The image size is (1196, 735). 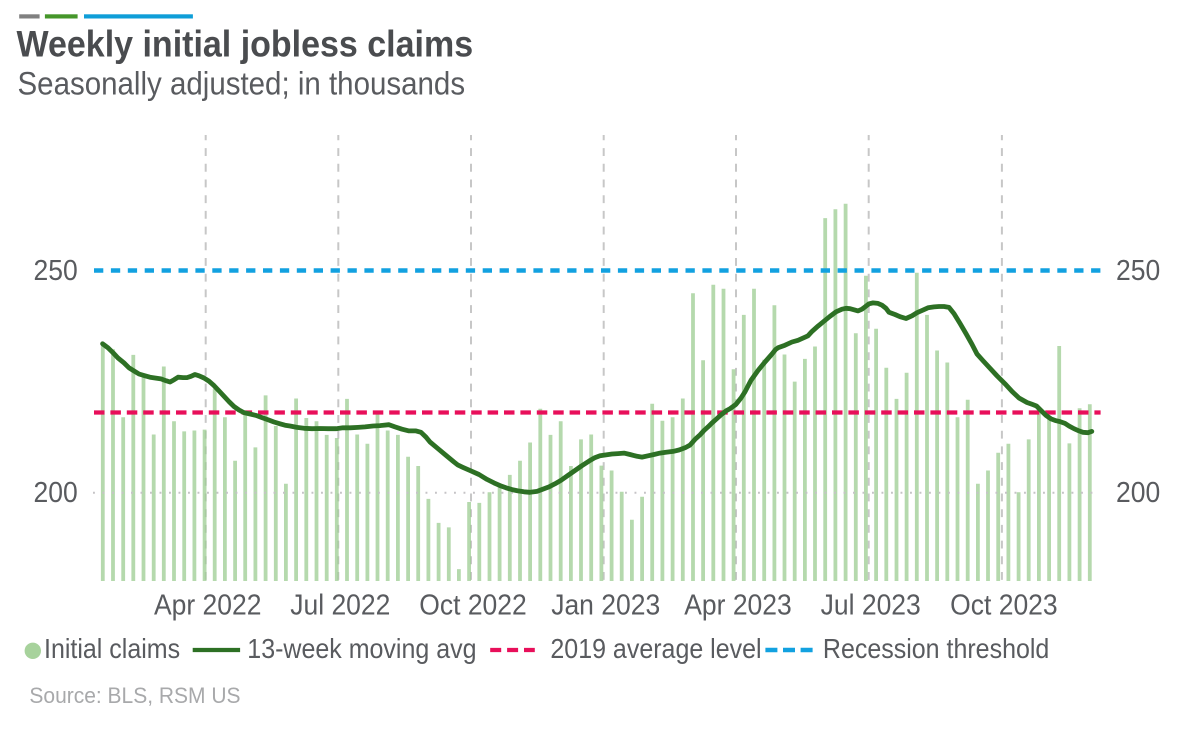 I want to click on svg-text: Apr 2022, so click(x=207, y=604).